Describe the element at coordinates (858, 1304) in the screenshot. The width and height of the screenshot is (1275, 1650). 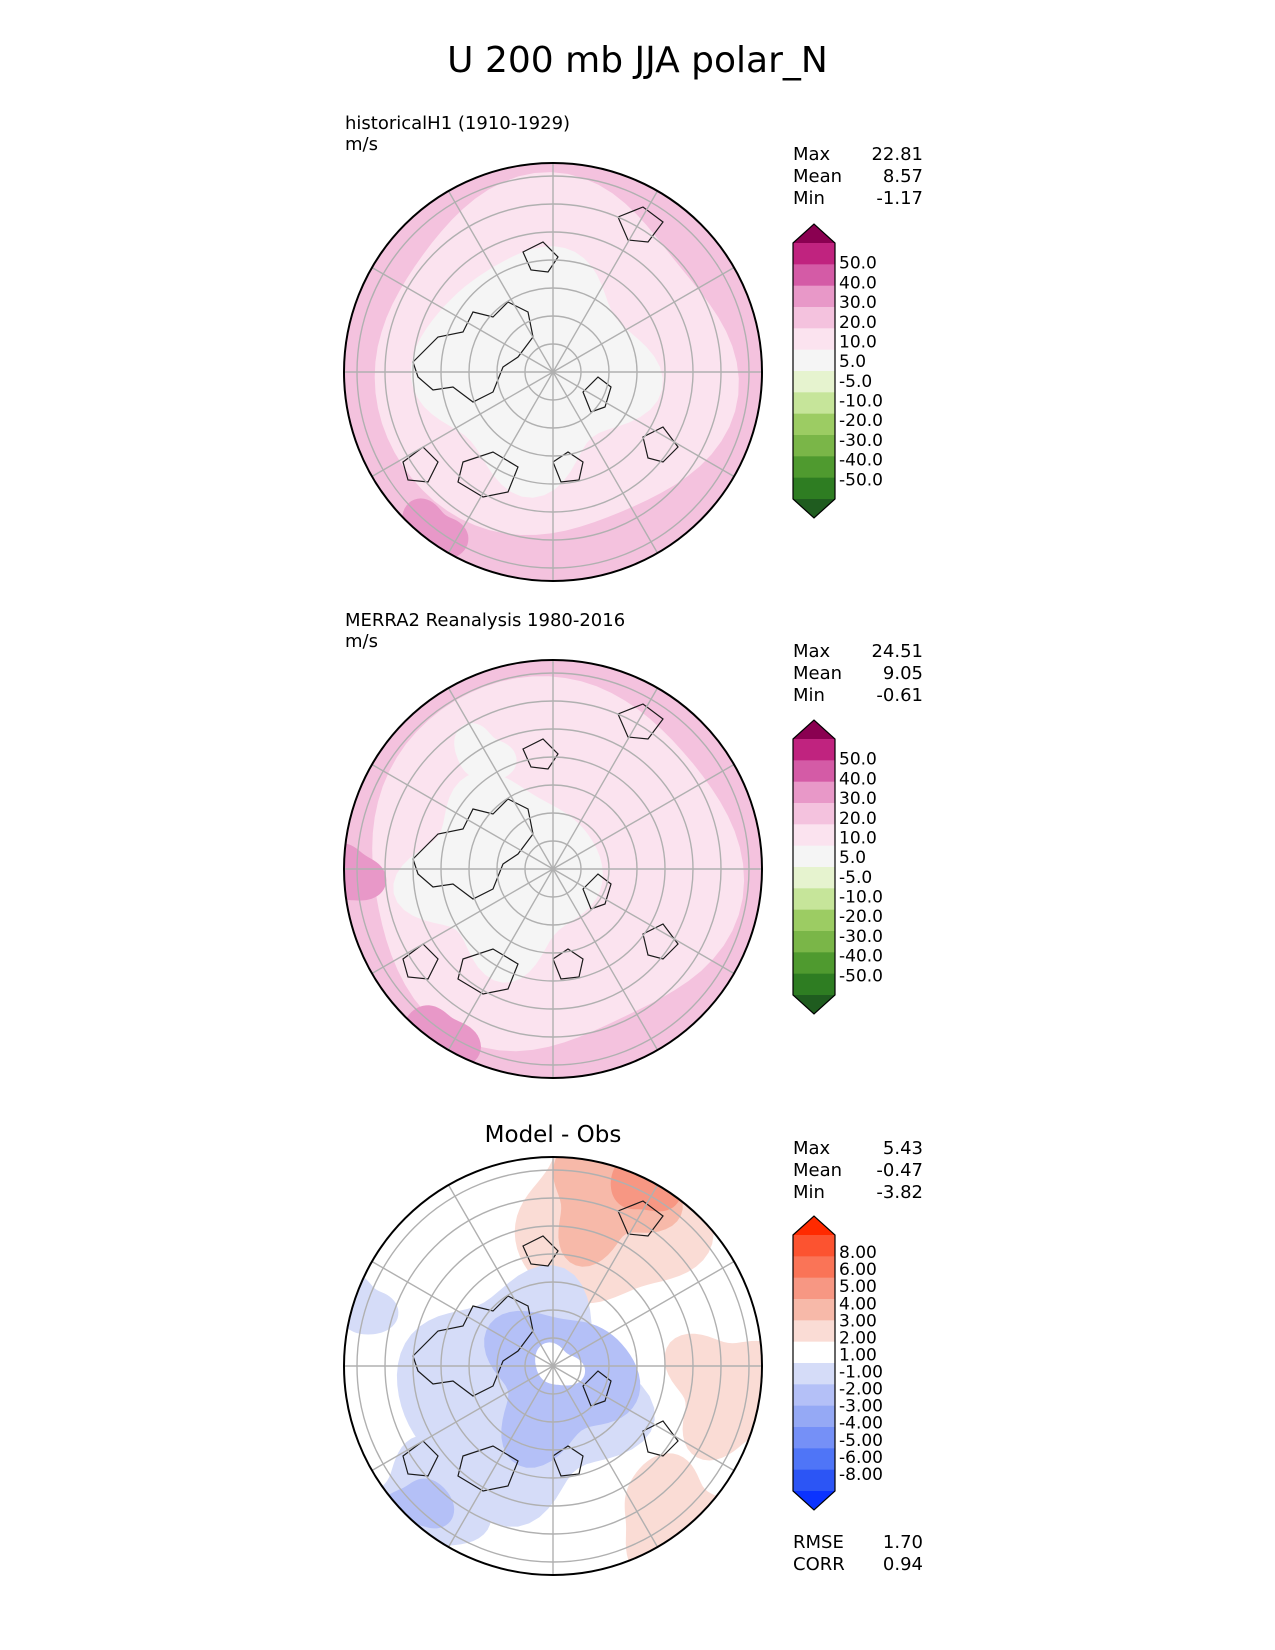
I see `colorbar-tick-label: 4.00` at that location.